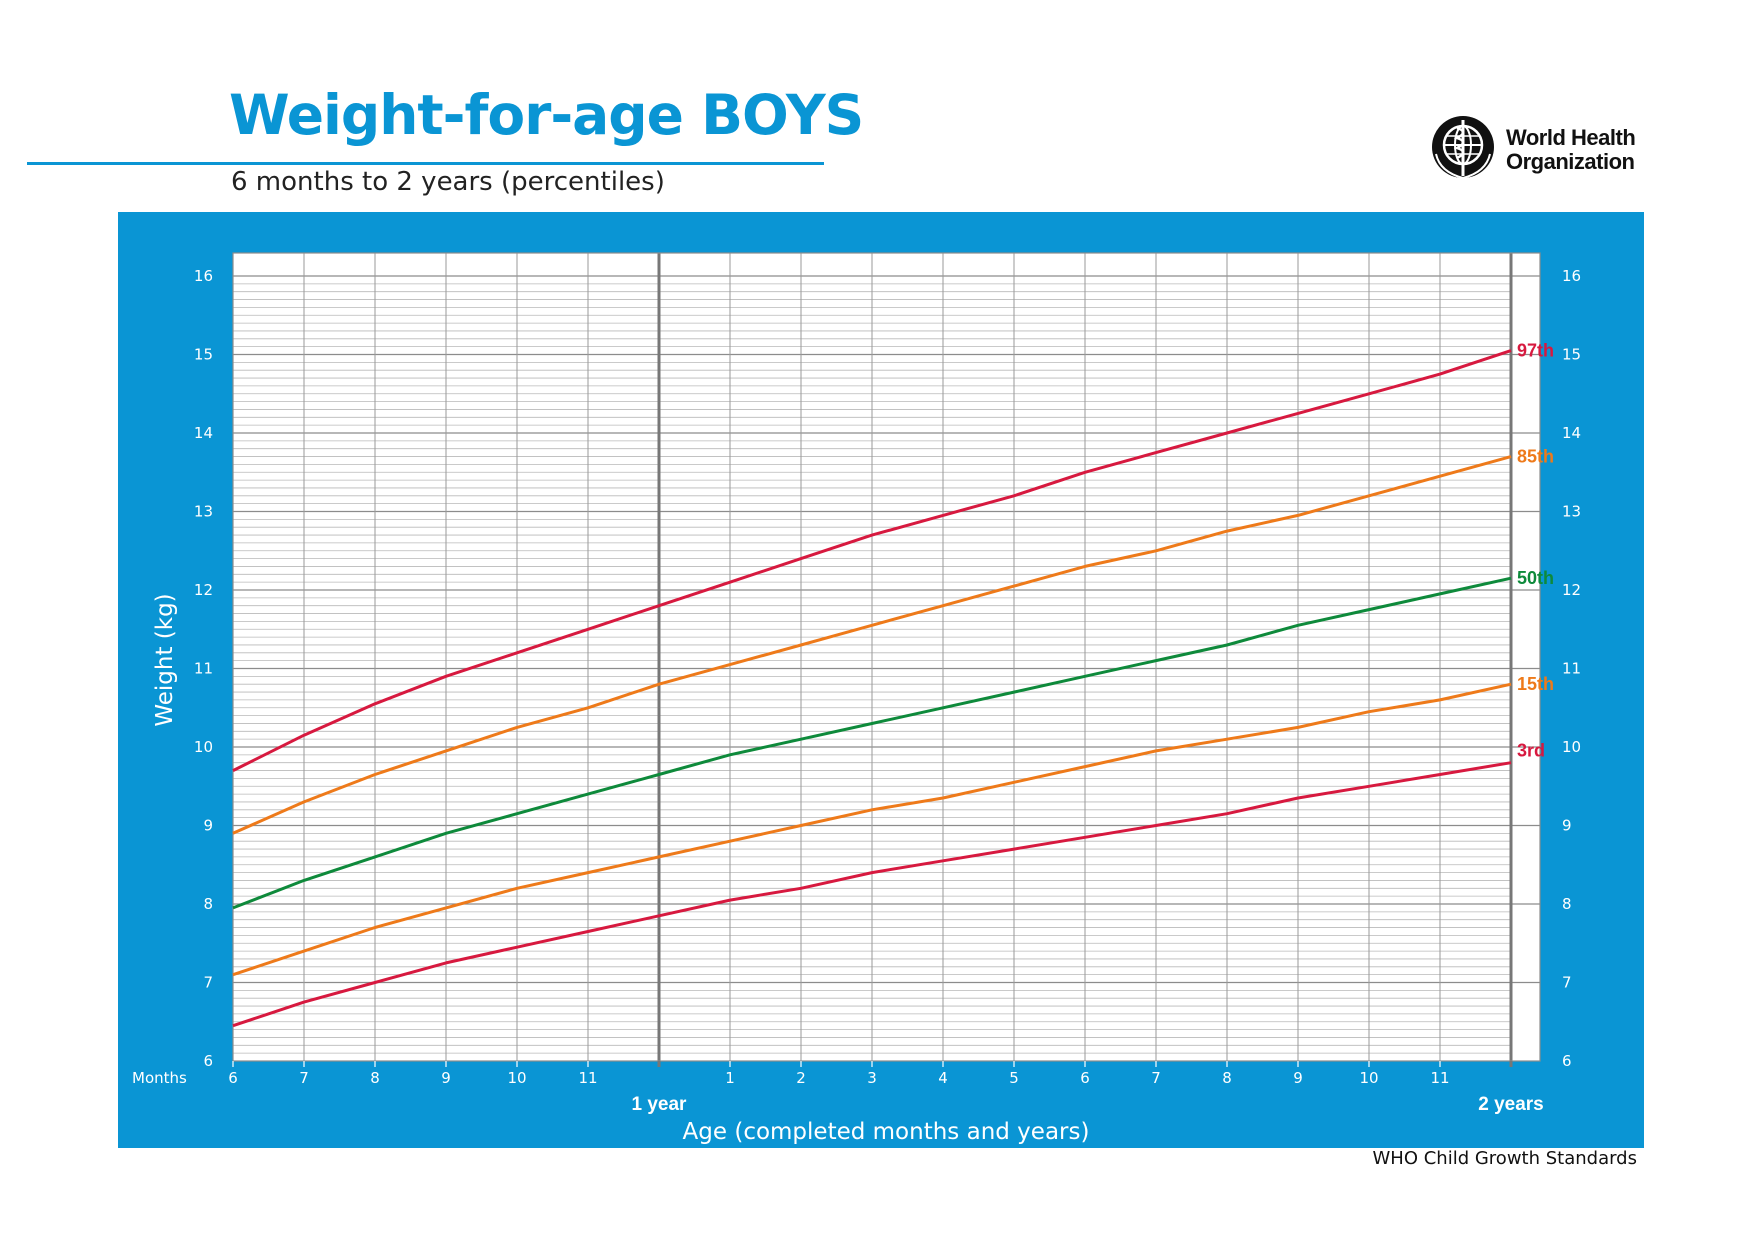  Describe the element at coordinates (208, 904) in the screenshot. I see `y-tick-label-left: 8` at that location.